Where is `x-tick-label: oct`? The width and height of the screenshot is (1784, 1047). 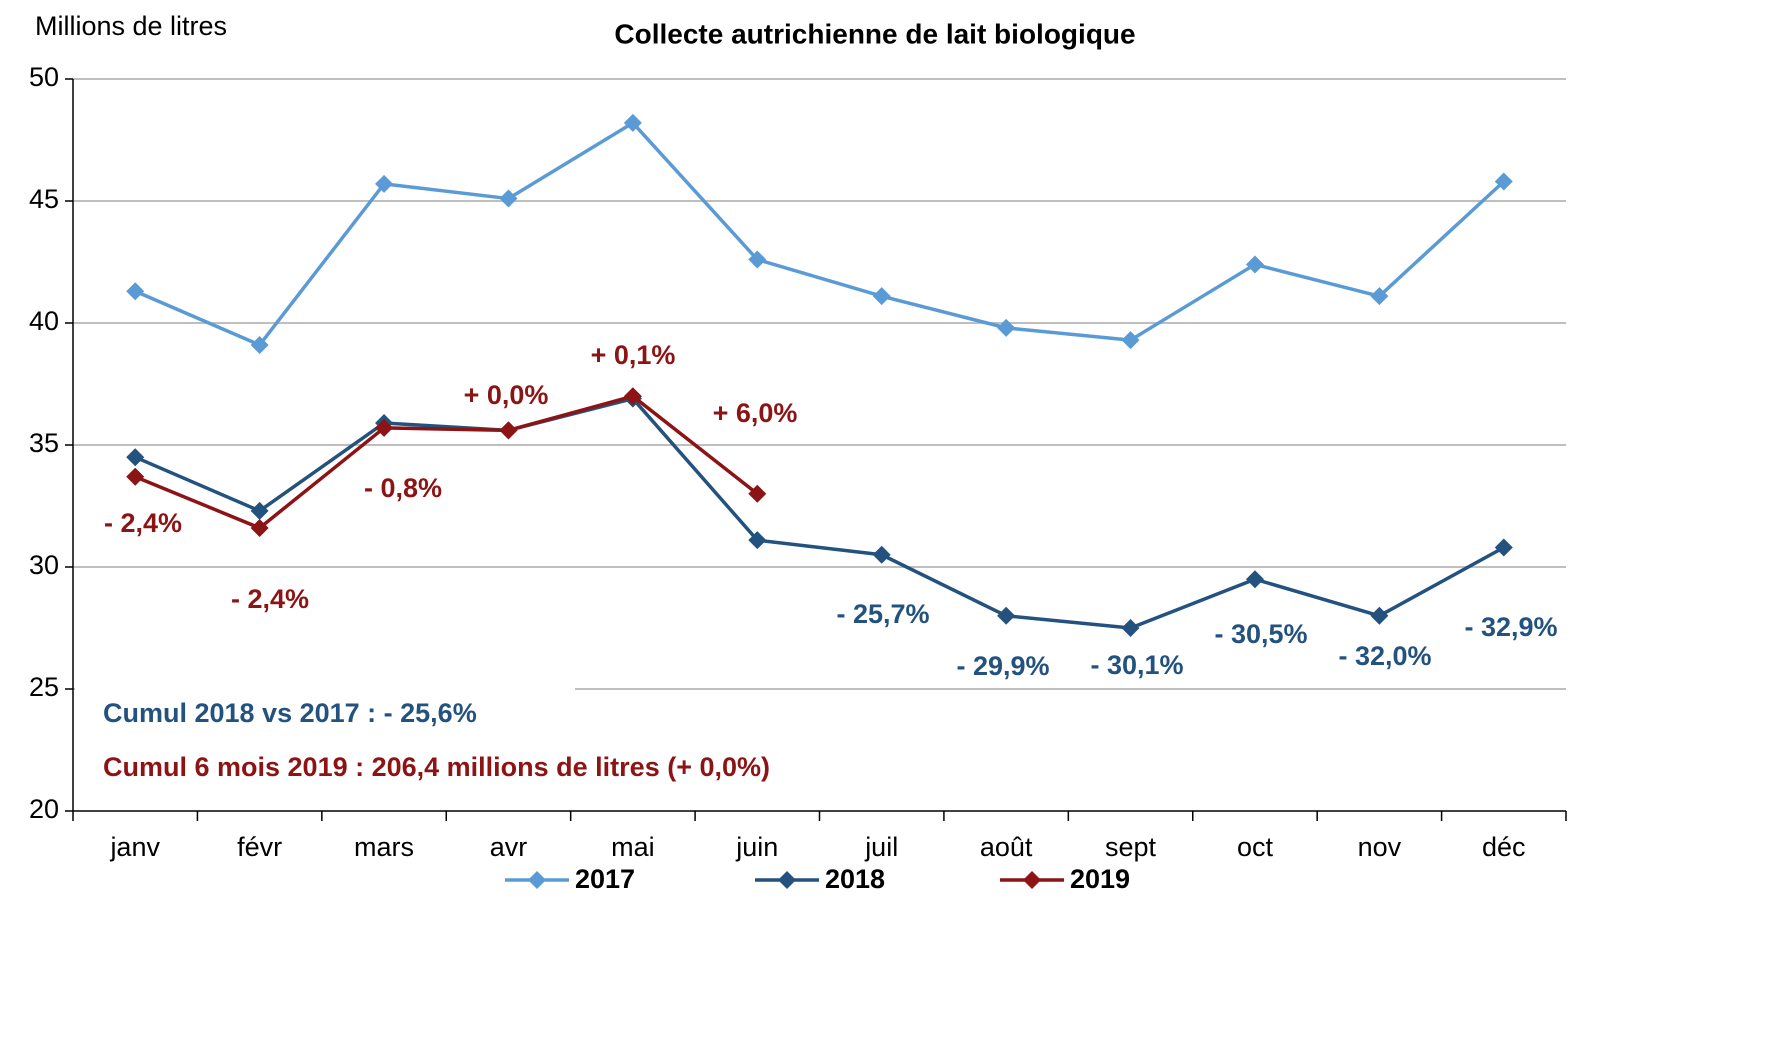 x-tick-label: oct is located at coordinates (1255, 847).